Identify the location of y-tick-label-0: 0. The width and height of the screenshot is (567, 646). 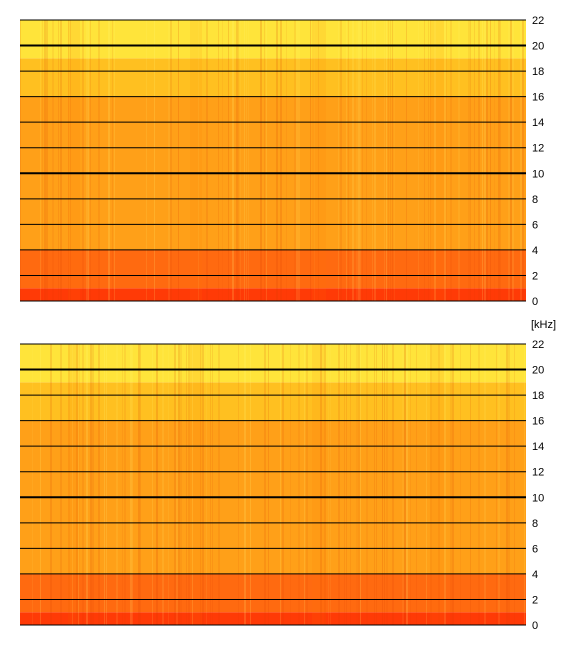
(535, 626).